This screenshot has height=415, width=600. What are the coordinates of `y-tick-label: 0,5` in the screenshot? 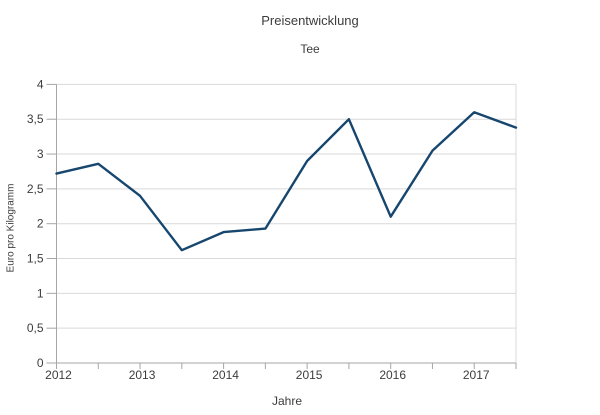 It's located at (35, 328).